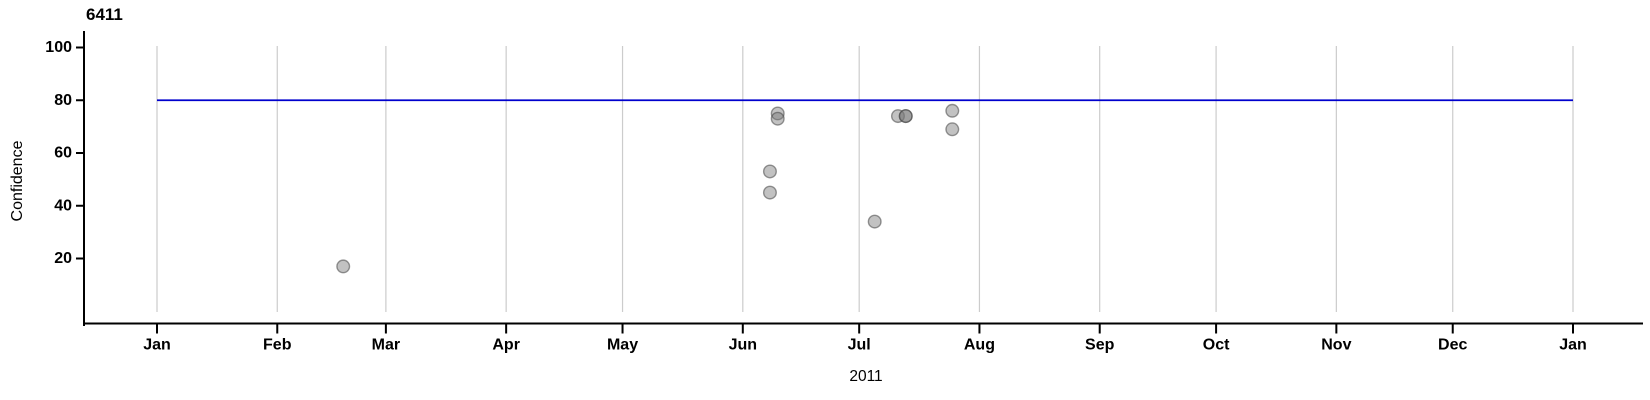 The width and height of the screenshot is (1650, 400). Describe the element at coordinates (1216, 345) in the screenshot. I see `x-tick-label: Oct` at that location.